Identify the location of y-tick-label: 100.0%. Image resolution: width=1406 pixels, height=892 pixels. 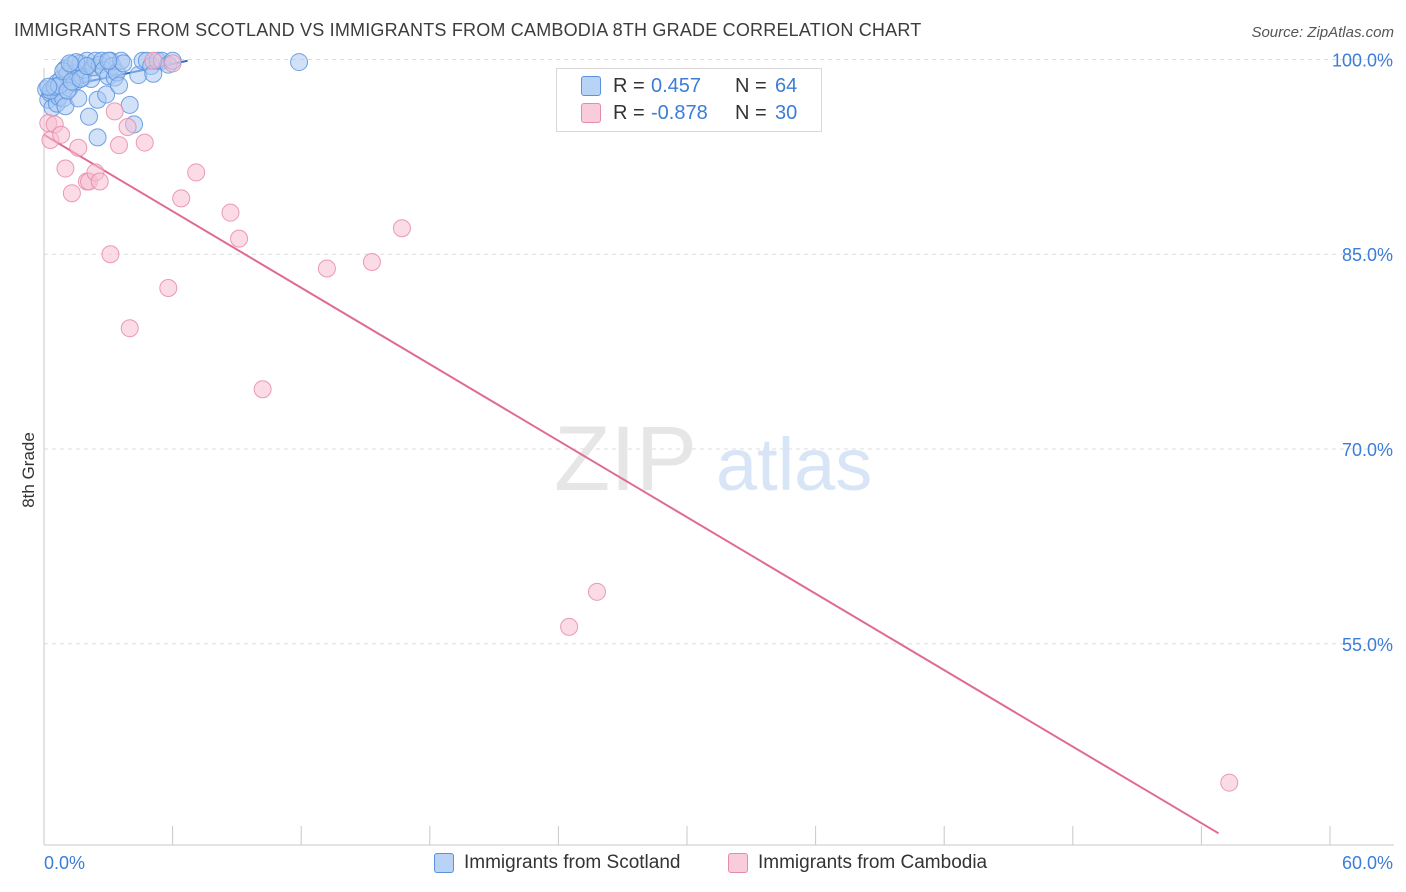
(1362, 60).